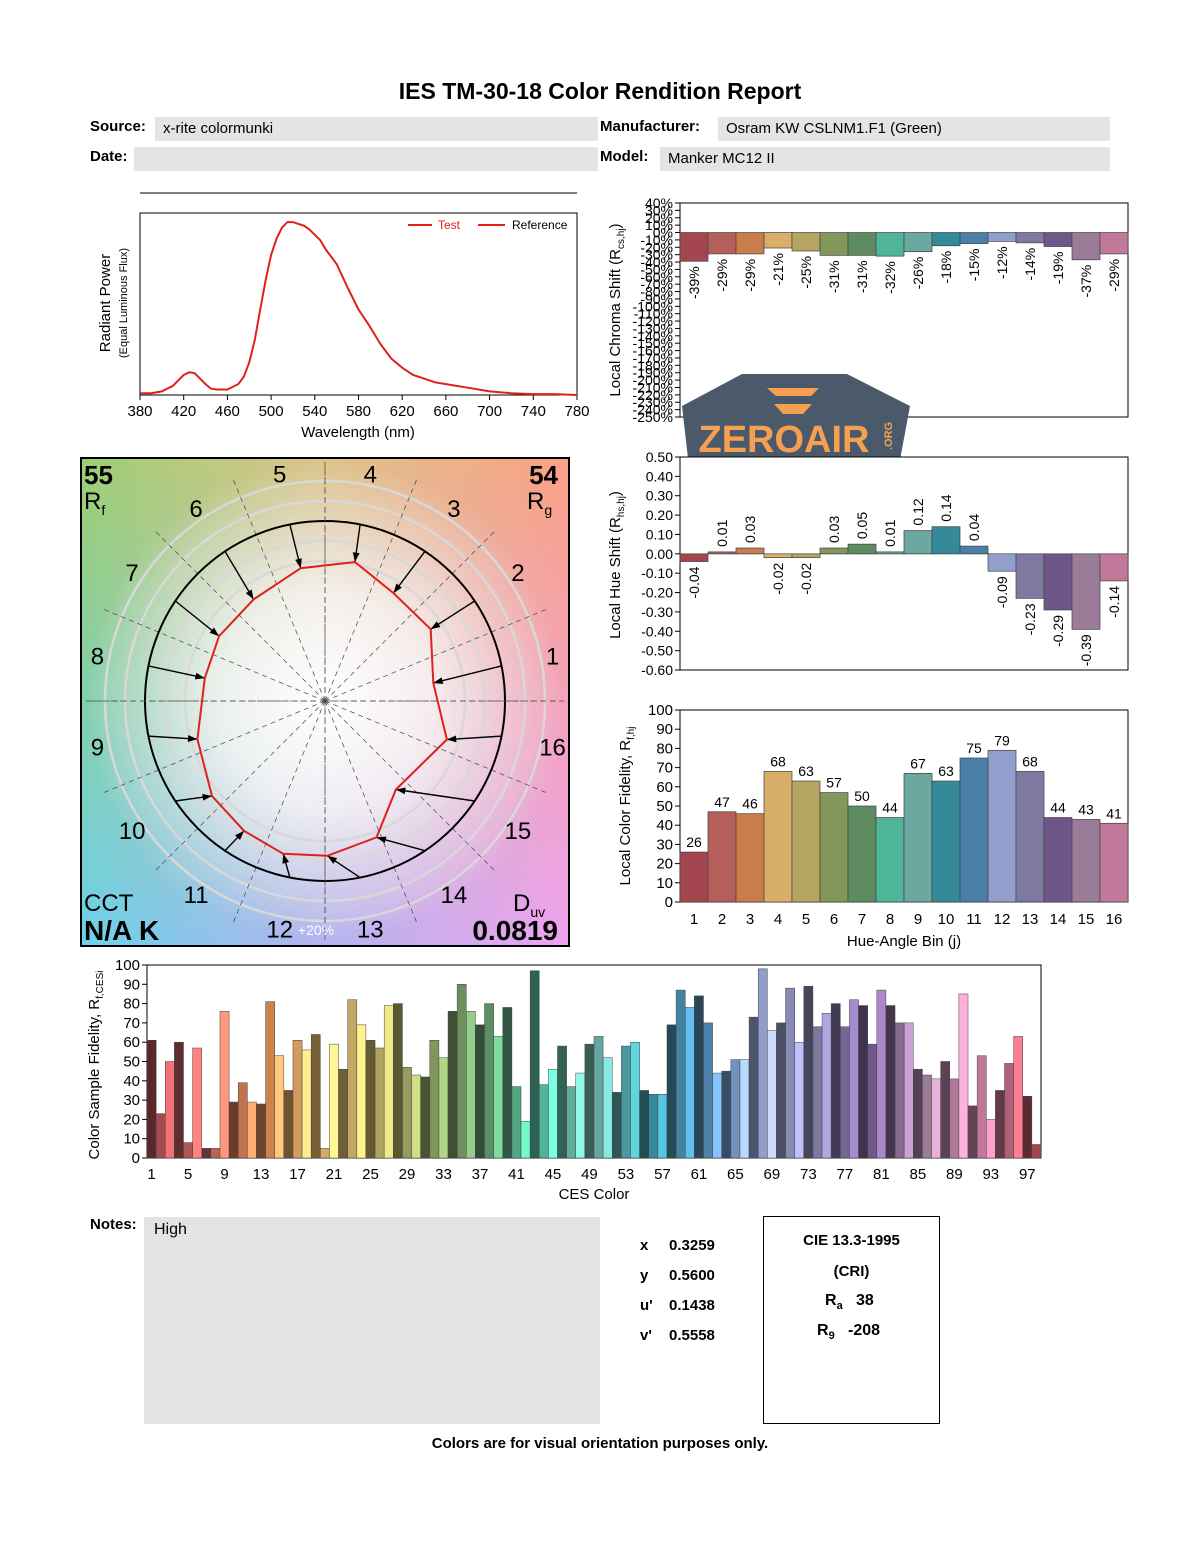 This screenshot has height=1550, width=1200. What do you see at coordinates (1114, 602) in the screenshot?
I see `hue-bar-label: -0.14` at bounding box center [1114, 602].